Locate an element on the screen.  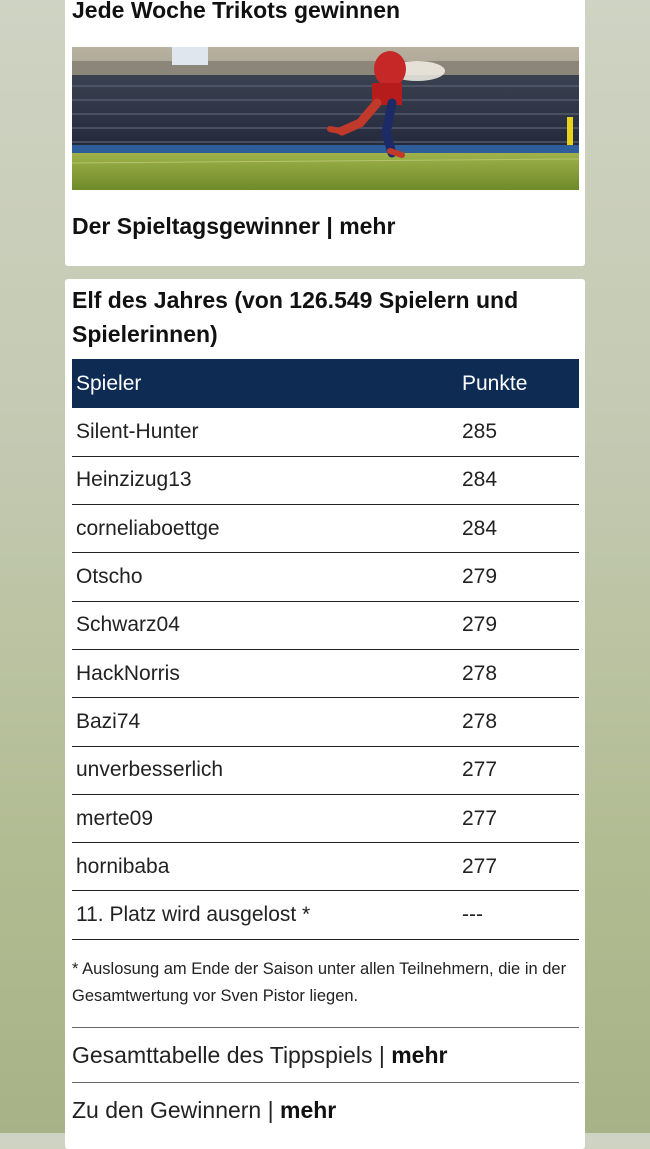
player-name: Otscho is located at coordinates (109, 577).